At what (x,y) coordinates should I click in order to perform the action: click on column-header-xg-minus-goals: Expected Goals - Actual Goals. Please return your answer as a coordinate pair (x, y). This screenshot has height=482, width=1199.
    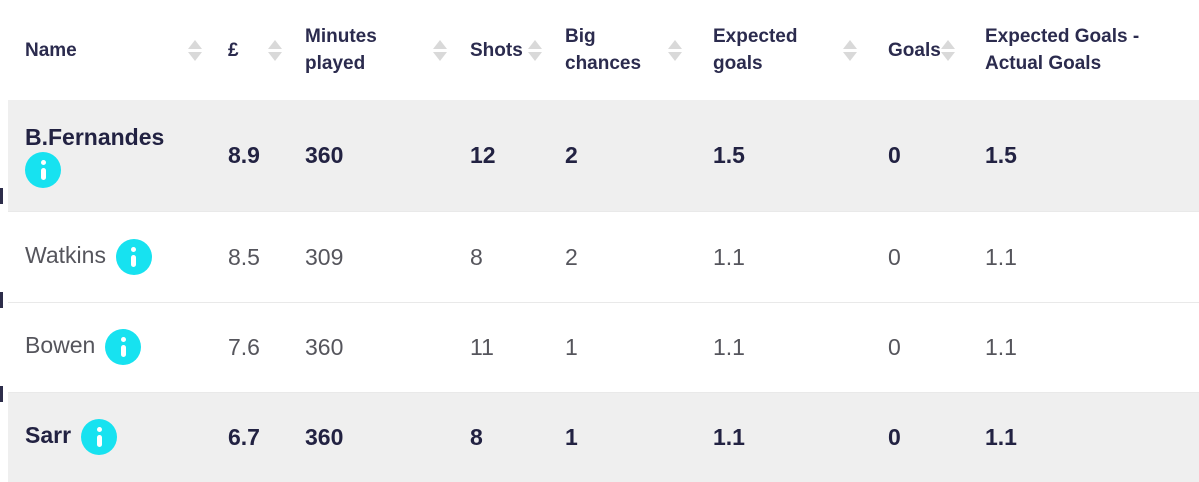
    Looking at the image, I should click on (1080, 50).